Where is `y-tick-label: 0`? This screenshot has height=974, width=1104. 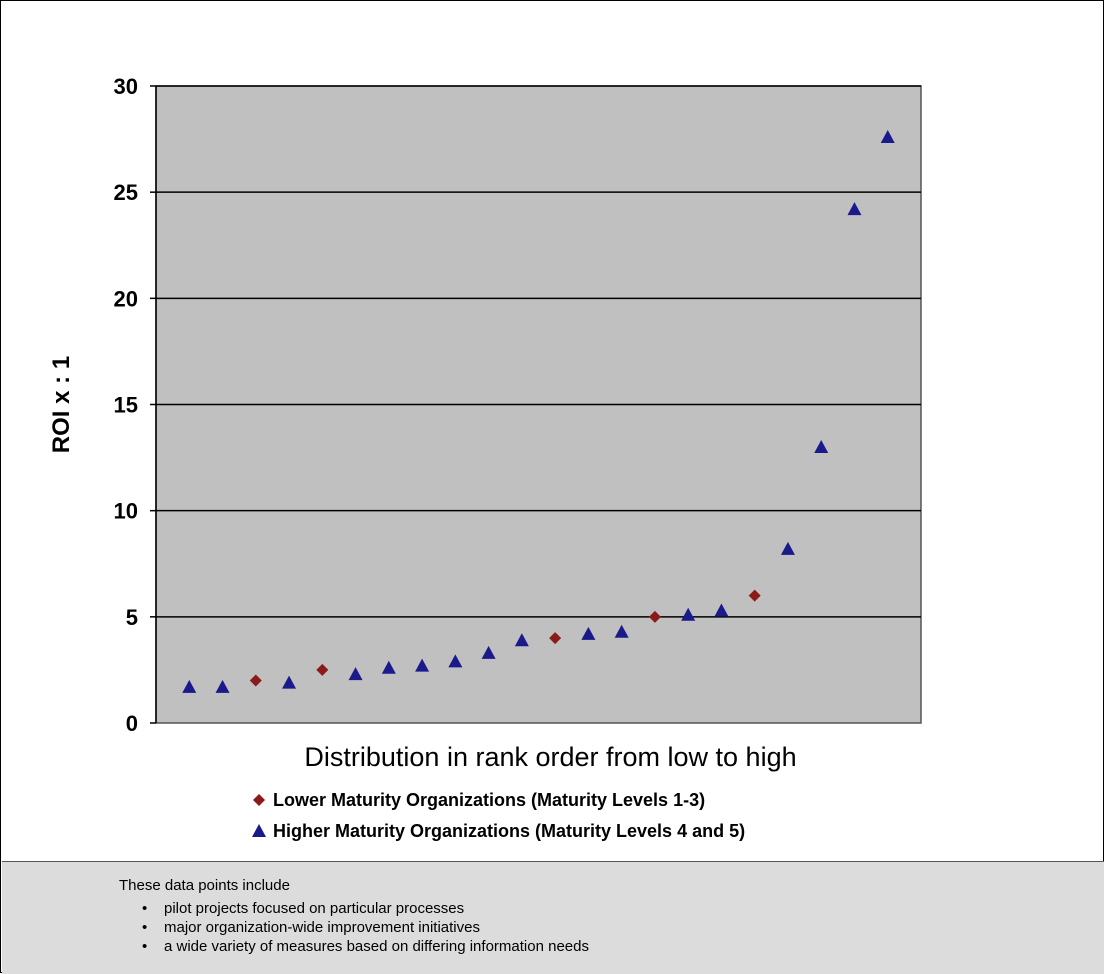 y-tick-label: 0 is located at coordinates (132, 723).